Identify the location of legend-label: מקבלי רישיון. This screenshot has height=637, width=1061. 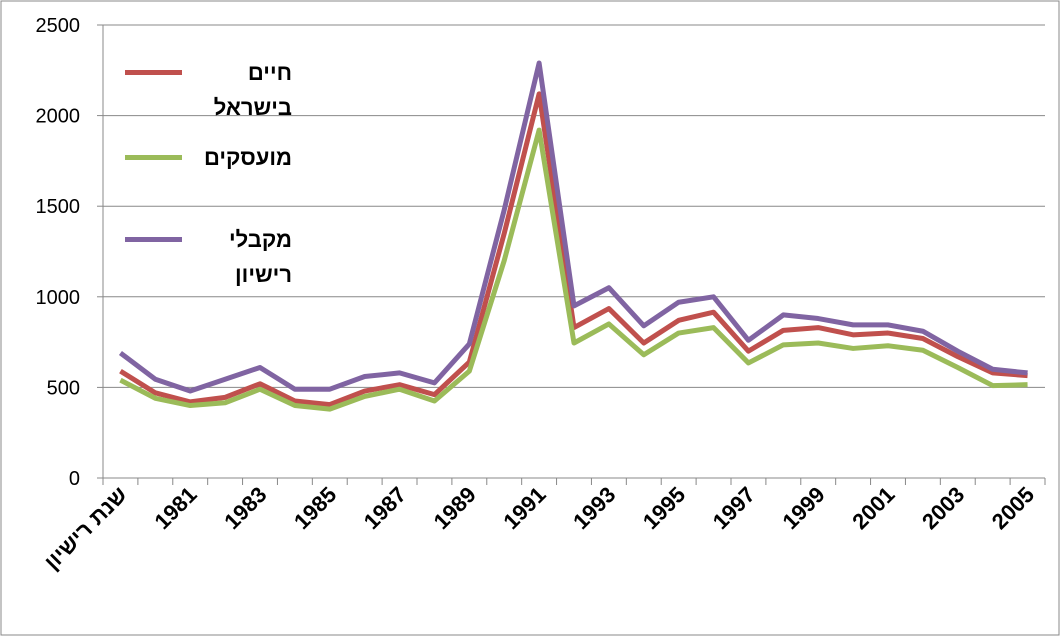
(260, 257).